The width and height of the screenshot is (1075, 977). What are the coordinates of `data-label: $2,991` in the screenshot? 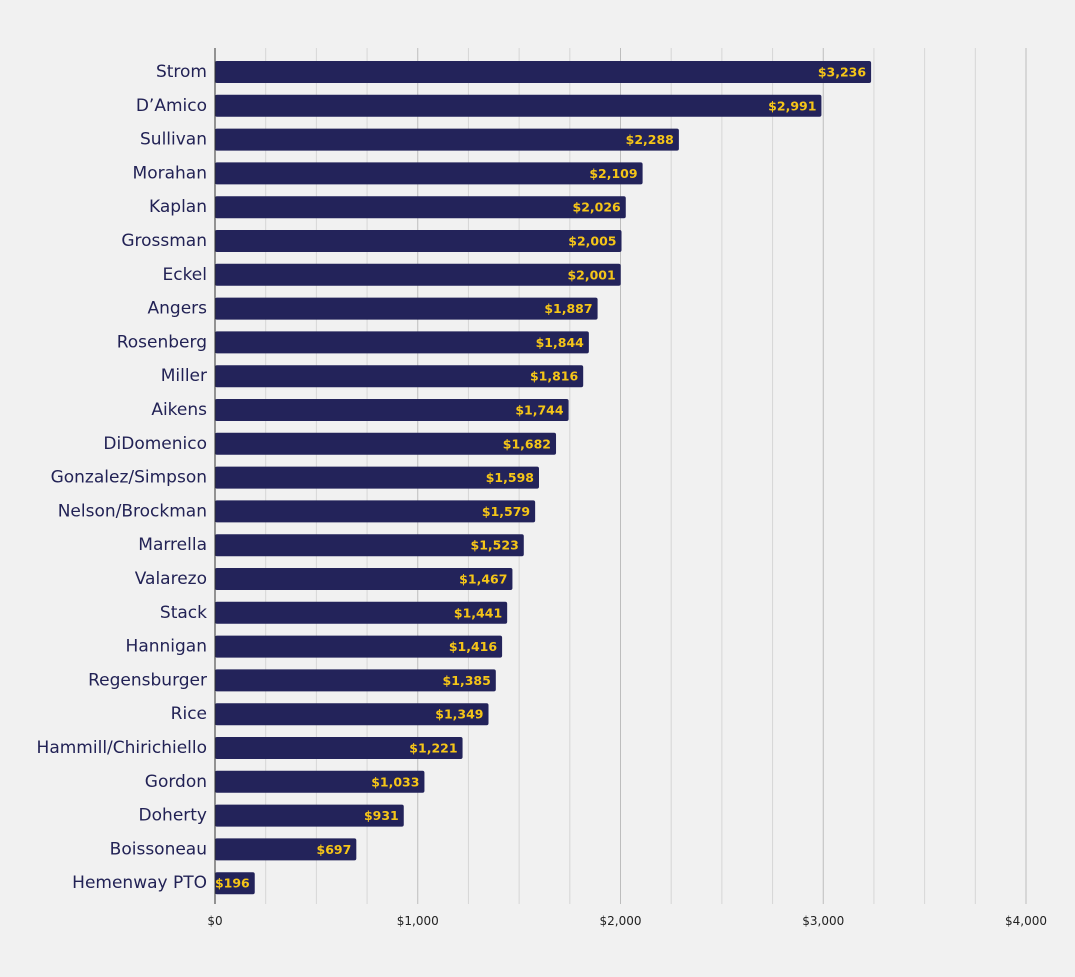 It's located at (792, 105).